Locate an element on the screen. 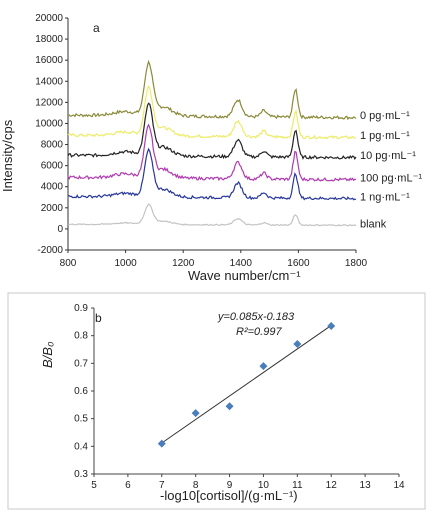 This screenshot has width=433, height=515. chart-b-marks is located at coordinates (246, 384).